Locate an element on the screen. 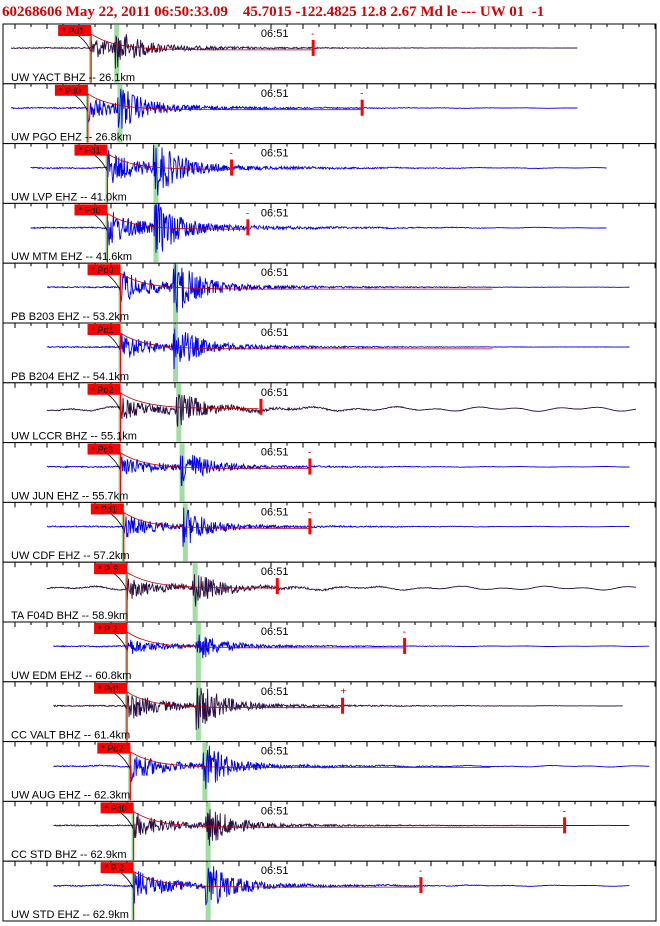  trace-panel: * Pd1 +06:51 CC VALT BHZ -- 61.4km is located at coordinates (329, 712).